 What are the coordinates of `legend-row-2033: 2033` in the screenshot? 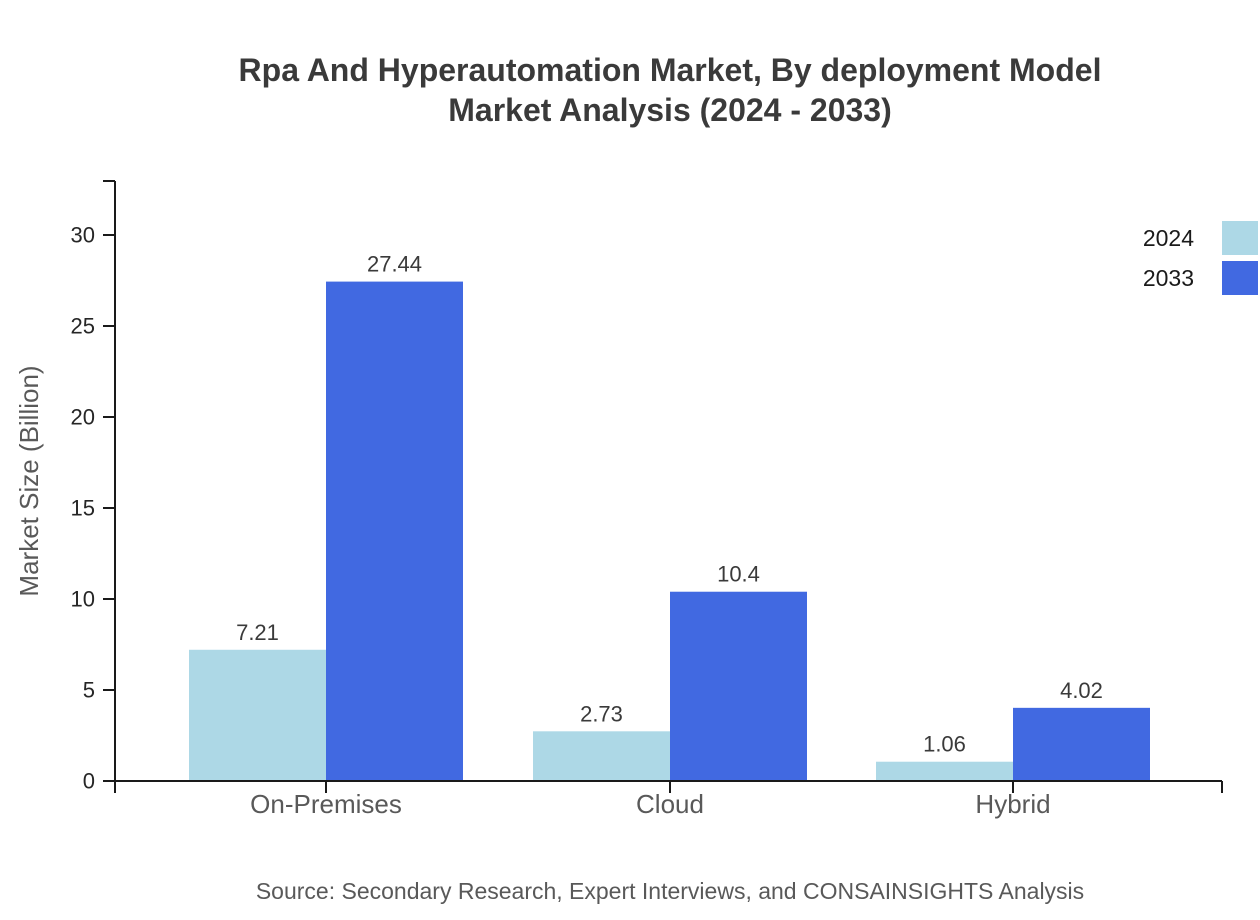 It's located at (1200, 278).